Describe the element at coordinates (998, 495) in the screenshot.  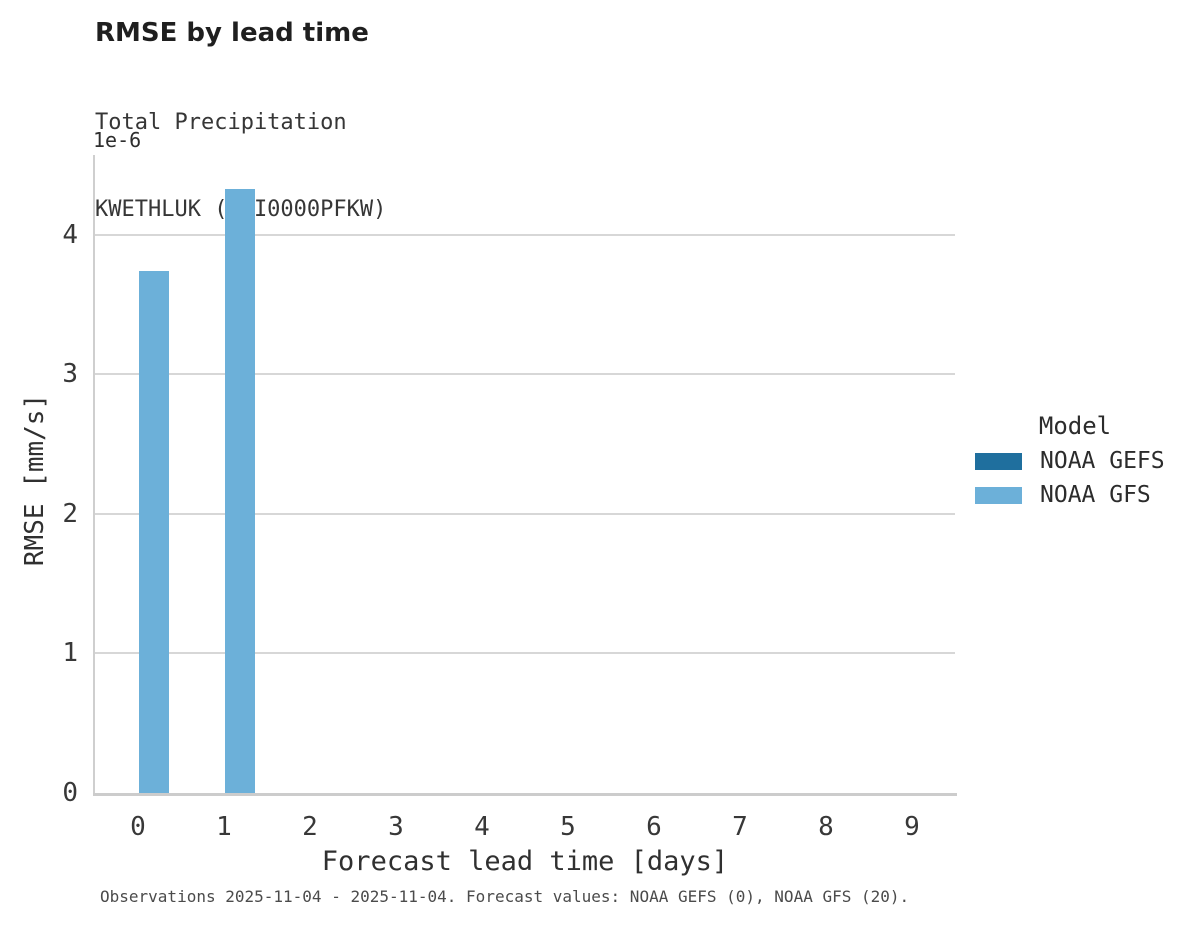
I see `legend-swatch-noaa-gfs` at that location.